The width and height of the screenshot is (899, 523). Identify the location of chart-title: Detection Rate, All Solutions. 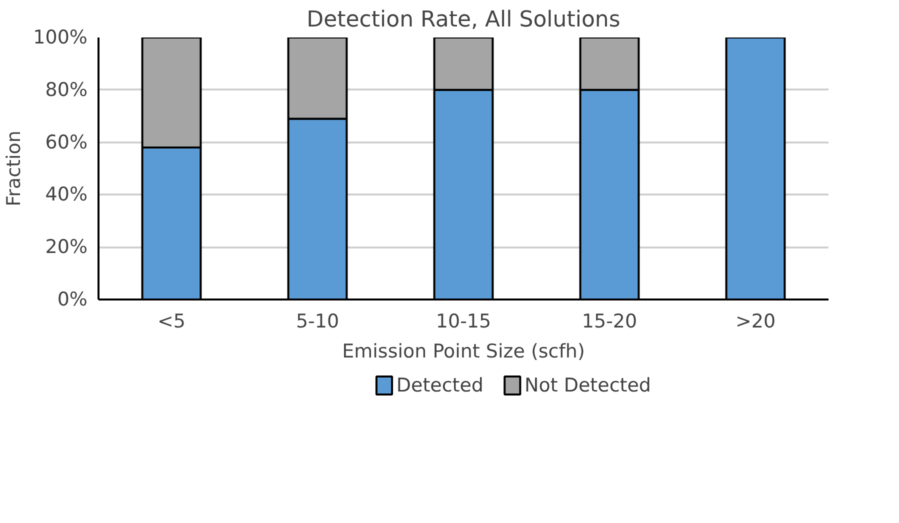
(463, 20).